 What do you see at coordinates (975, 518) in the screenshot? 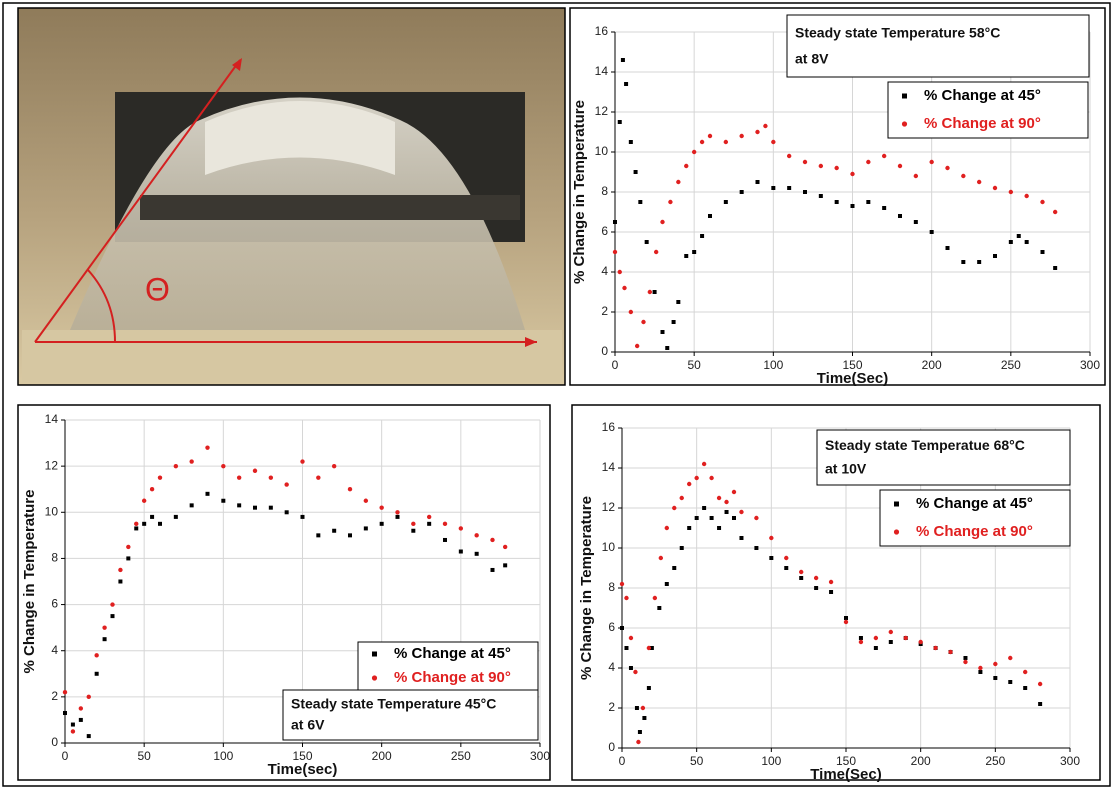
I see `legend-box` at bounding box center [975, 518].